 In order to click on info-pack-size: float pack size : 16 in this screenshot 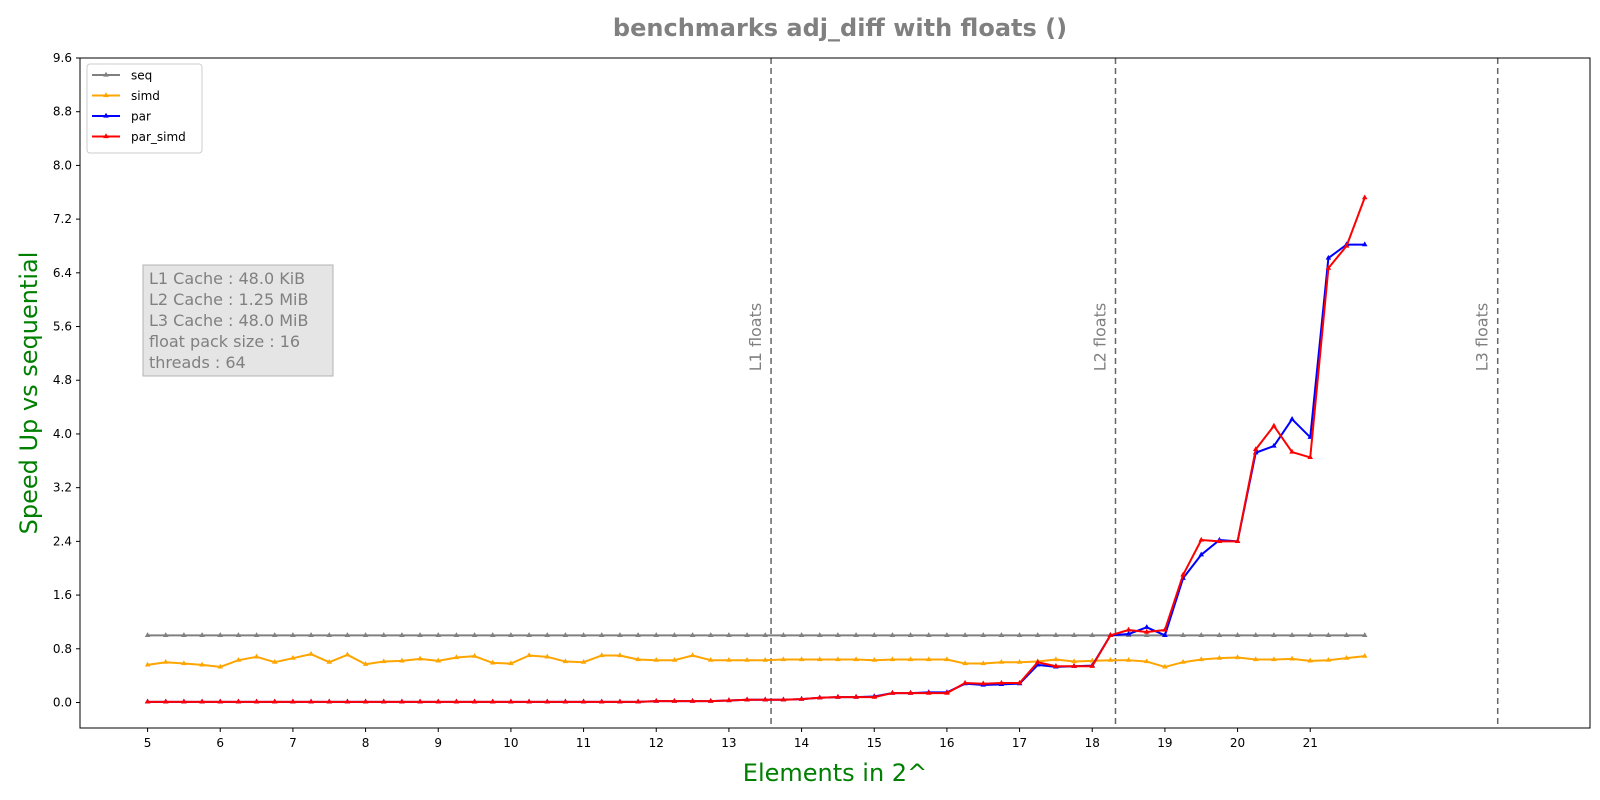, I will do `click(224, 341)`.